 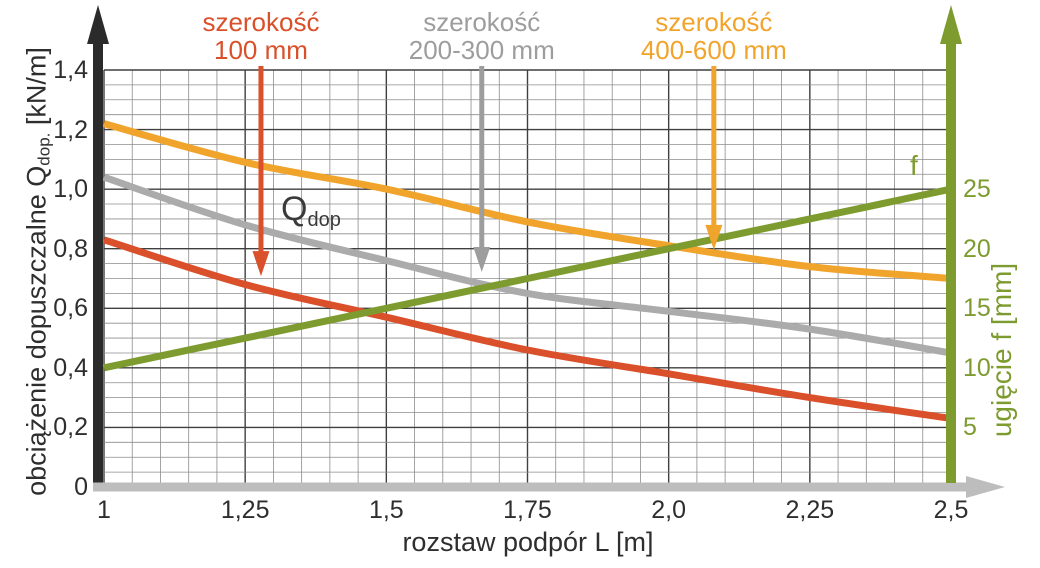 I want to click on annotation-arrowhead-200-300-mm, so click(x=482, y=259).